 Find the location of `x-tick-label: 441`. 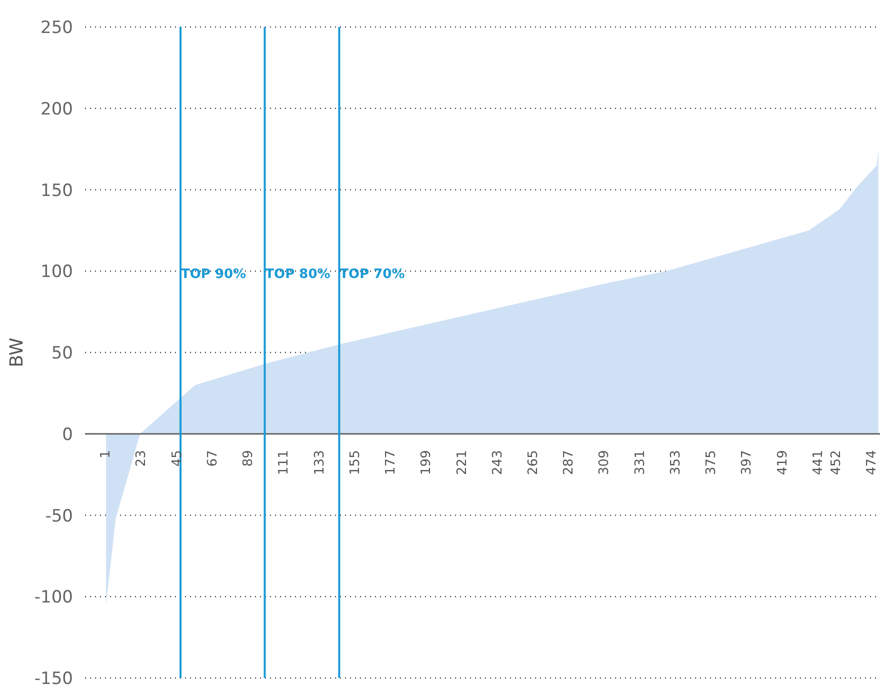

x-tick-label: 441 is located at coordinates (818, 462).